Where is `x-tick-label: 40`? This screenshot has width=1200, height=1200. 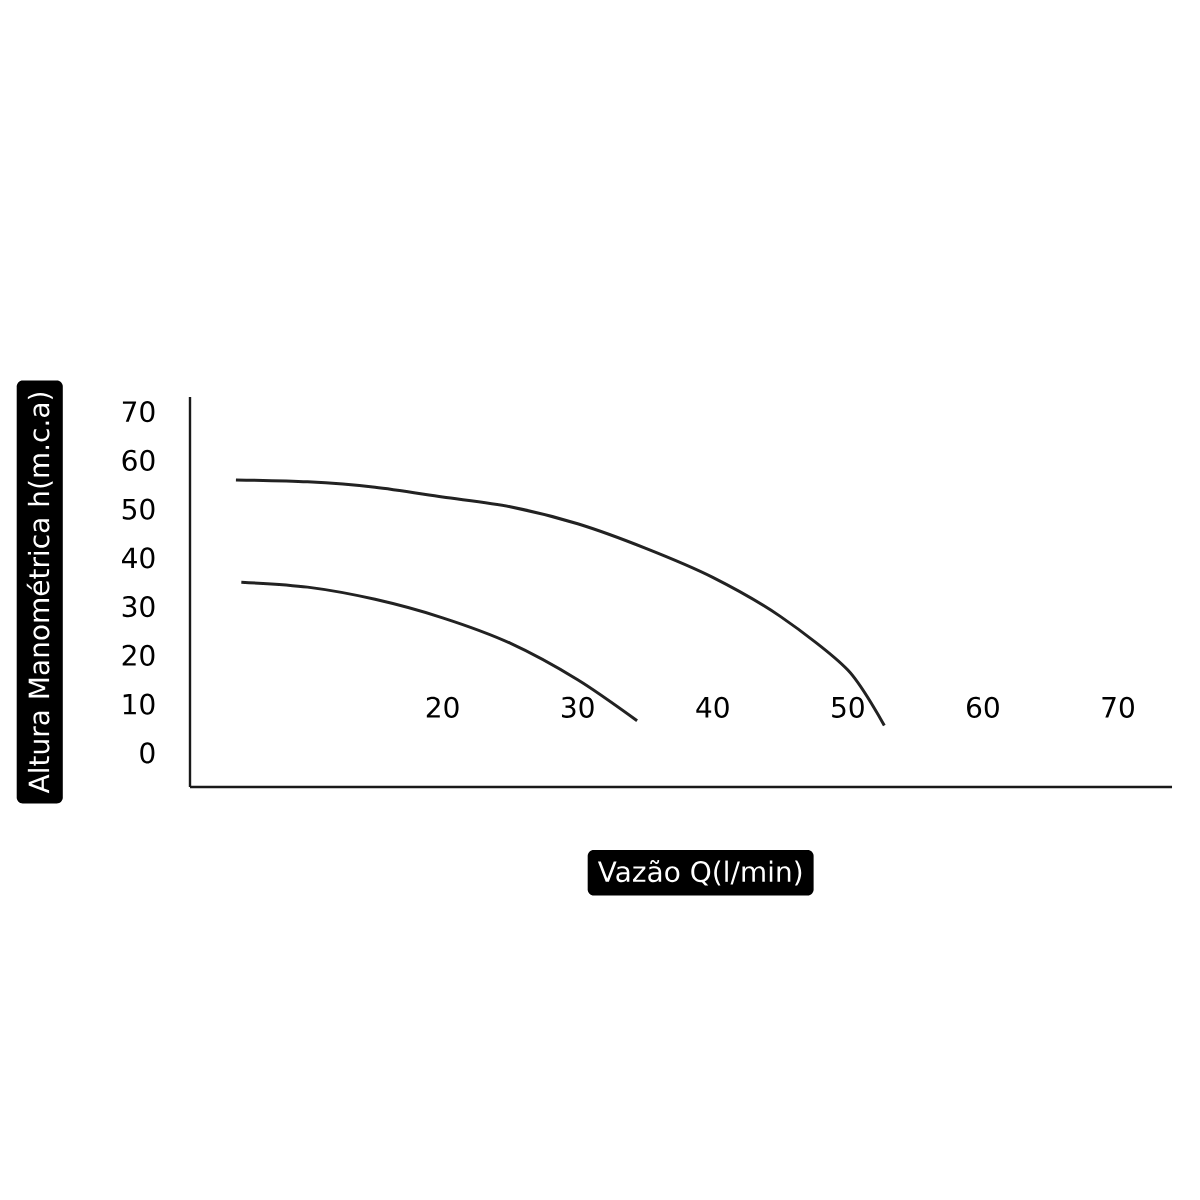 x-tick-label: 40 is located at coordinates (712, 707).